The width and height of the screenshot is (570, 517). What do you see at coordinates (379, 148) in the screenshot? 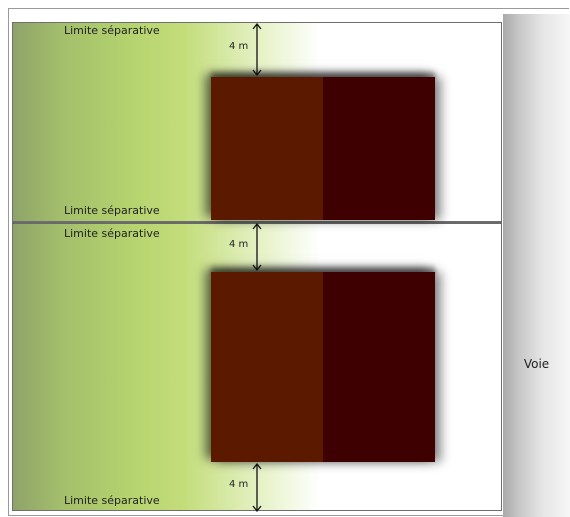
I see `building-top-right` at bounding box center [379, 148].